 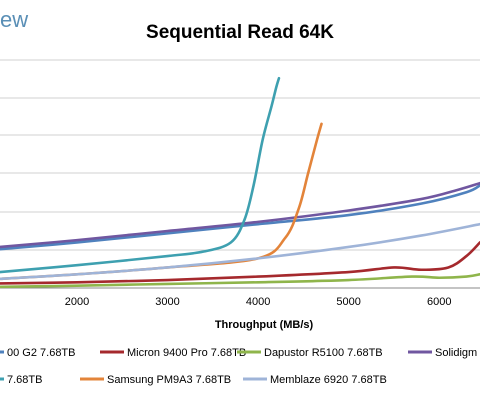 What do you see at coordinates (439, 302) in the screenshot?
I see `x-tick-label: 6000` at bounding box center [439, 302].